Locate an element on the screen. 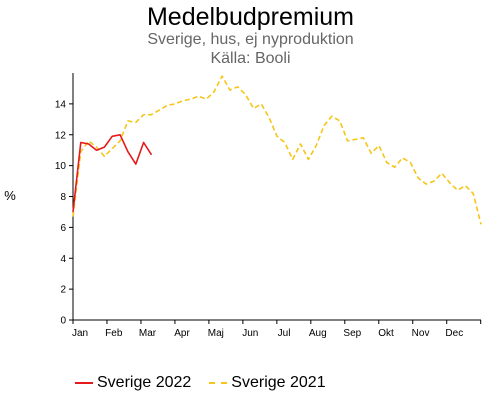 The width and height of the screenshot is (501, 408). x-tick-label: Maj is located at coordinates (216, 333).